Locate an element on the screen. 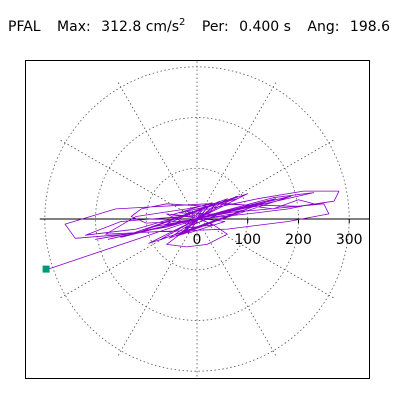 The width and height of the screenshot is (400, 400). max-marker-square is located at coordinates (46, 269).